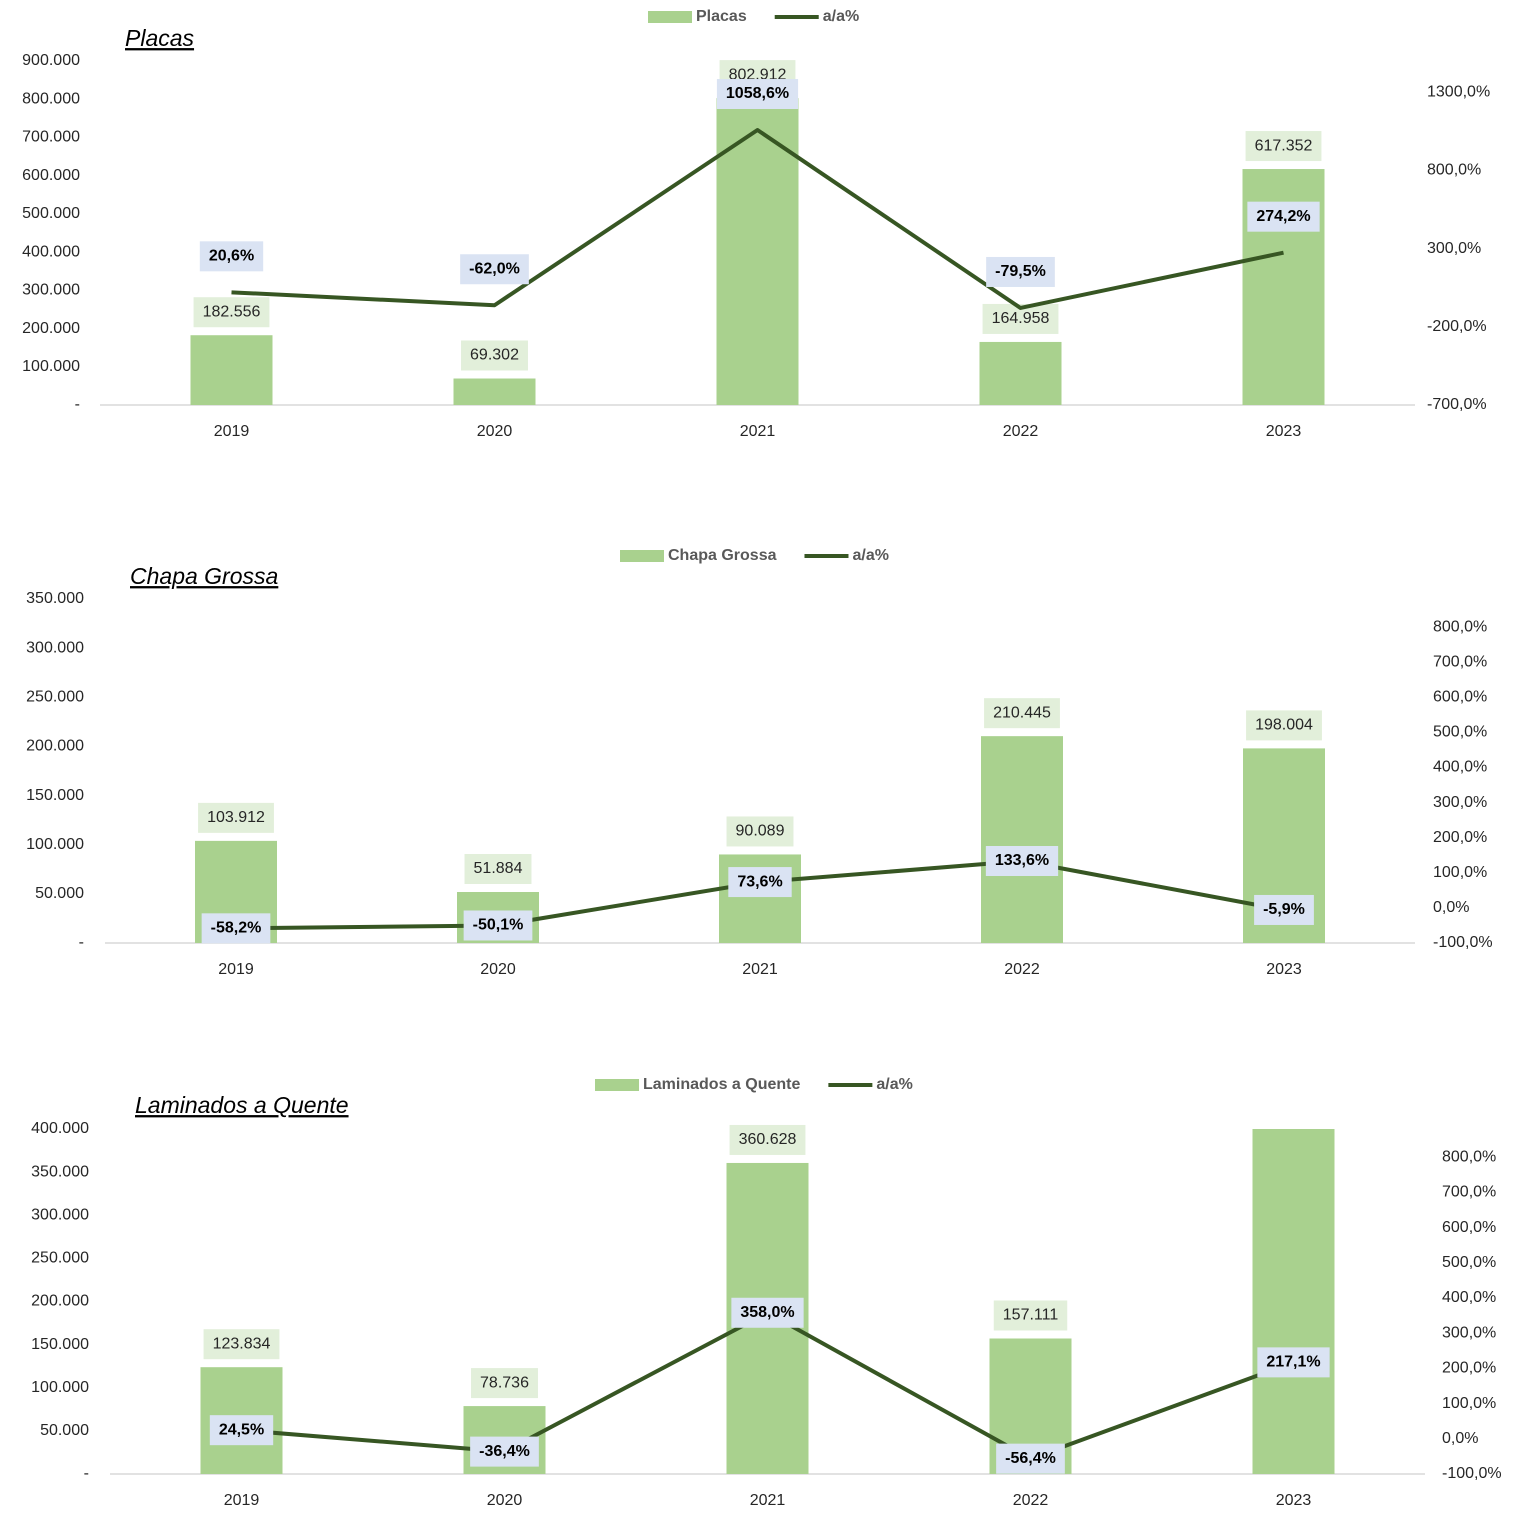 This screenshot has width=1523, height=1513. Describe the element at coordinates (51, 60) in the screenshot. I see `y-tick-label: 900.000` at that location.